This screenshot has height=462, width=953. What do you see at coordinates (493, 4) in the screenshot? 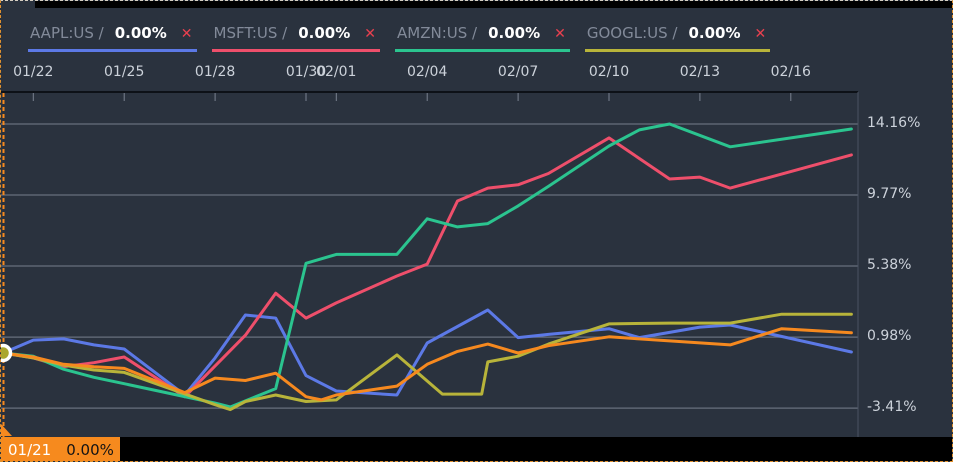
I see `top-black-strip` at bounding box center [493, 4].